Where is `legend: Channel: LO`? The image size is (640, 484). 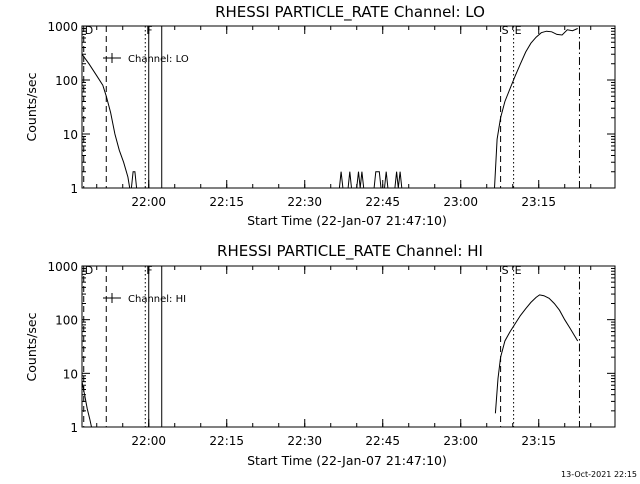 legend: Channel: LO is located at coordinates (146, 59).